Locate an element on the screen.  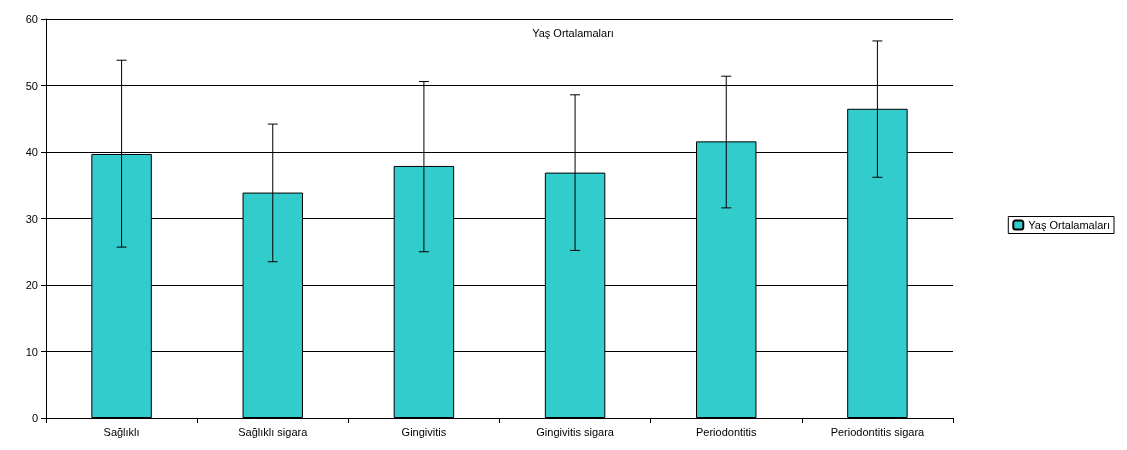
x-tick-label: Gingivitis is located at coordinates (424, 431).